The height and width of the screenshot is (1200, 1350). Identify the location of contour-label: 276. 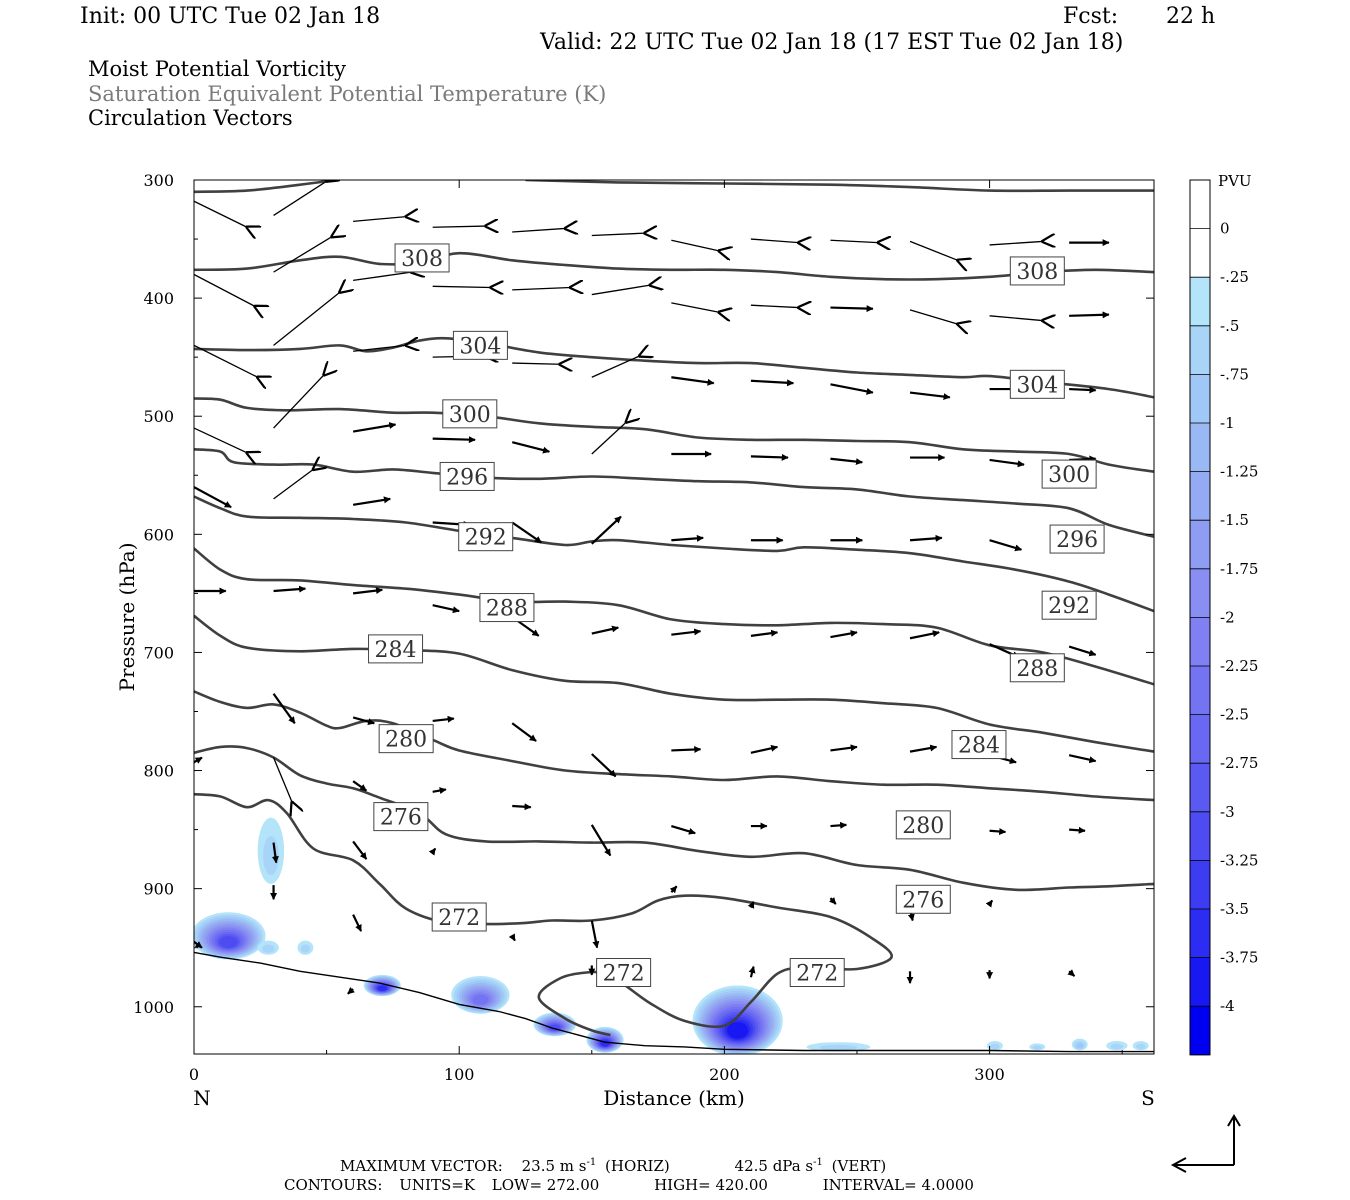
(401, 818).